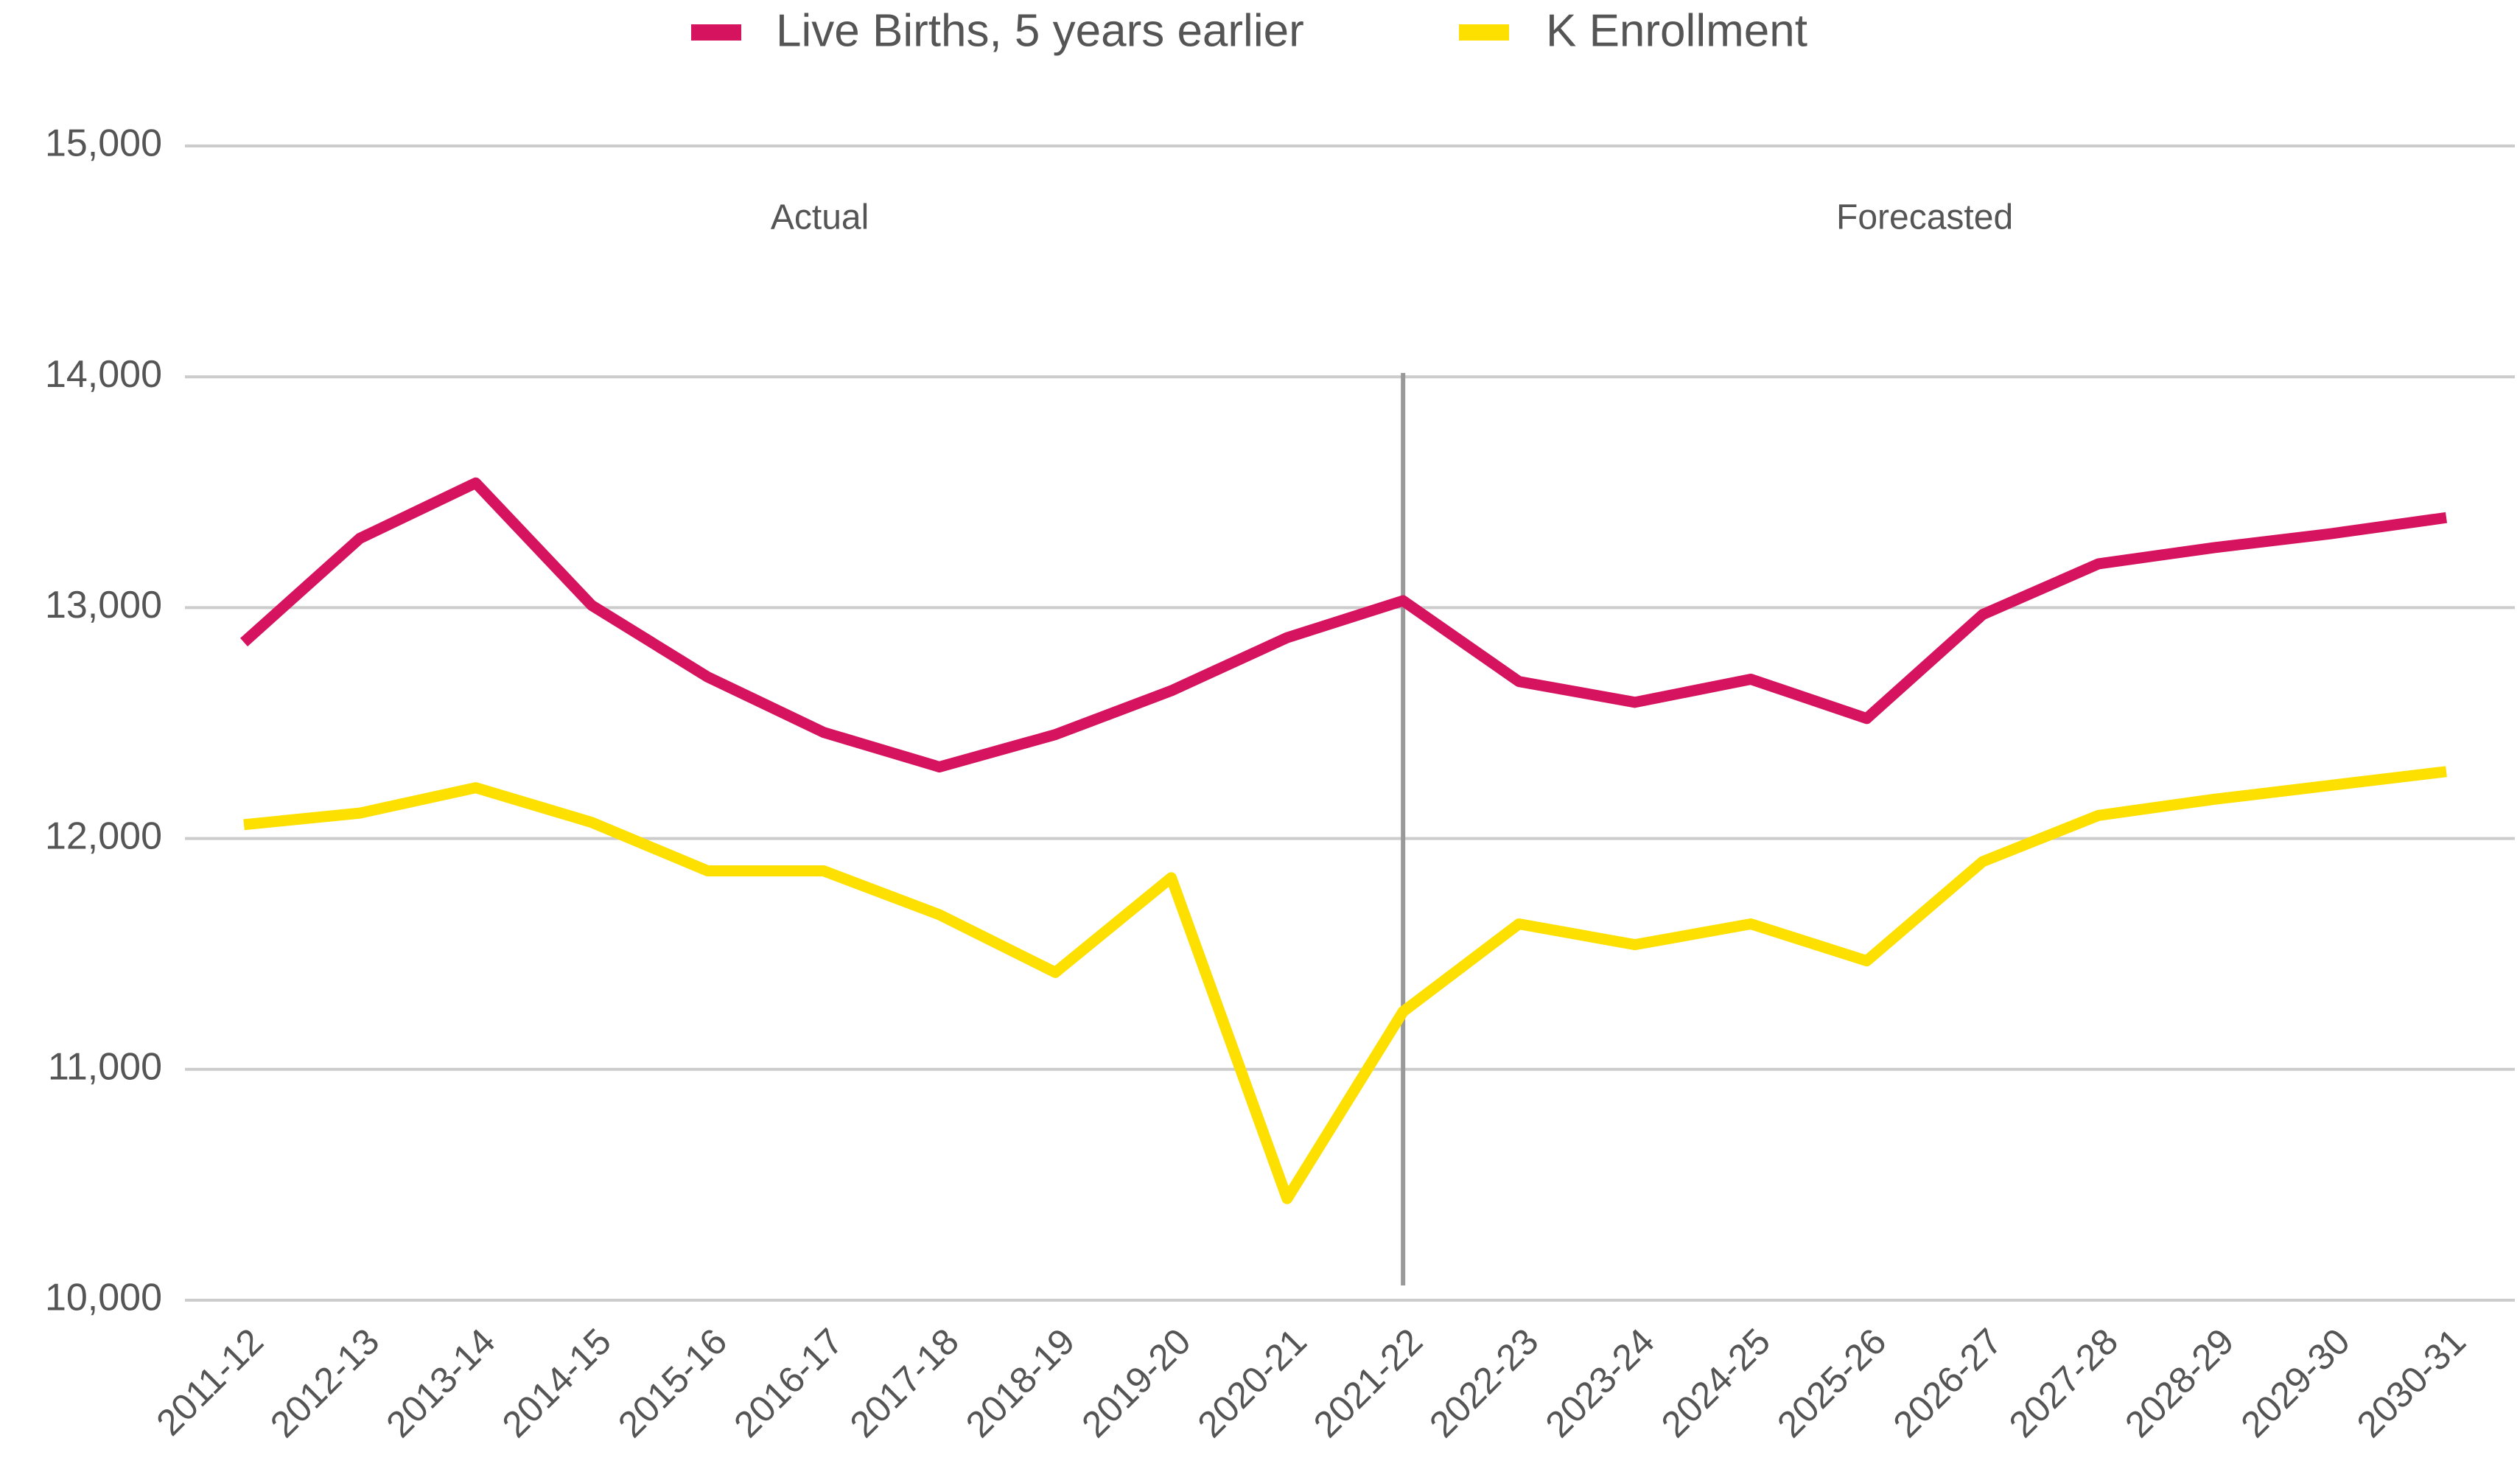  What do you see at coordinates (103, 143) in the screenshot?
I see `y-tick-label: 15,000` at bounding box center [103, 143].